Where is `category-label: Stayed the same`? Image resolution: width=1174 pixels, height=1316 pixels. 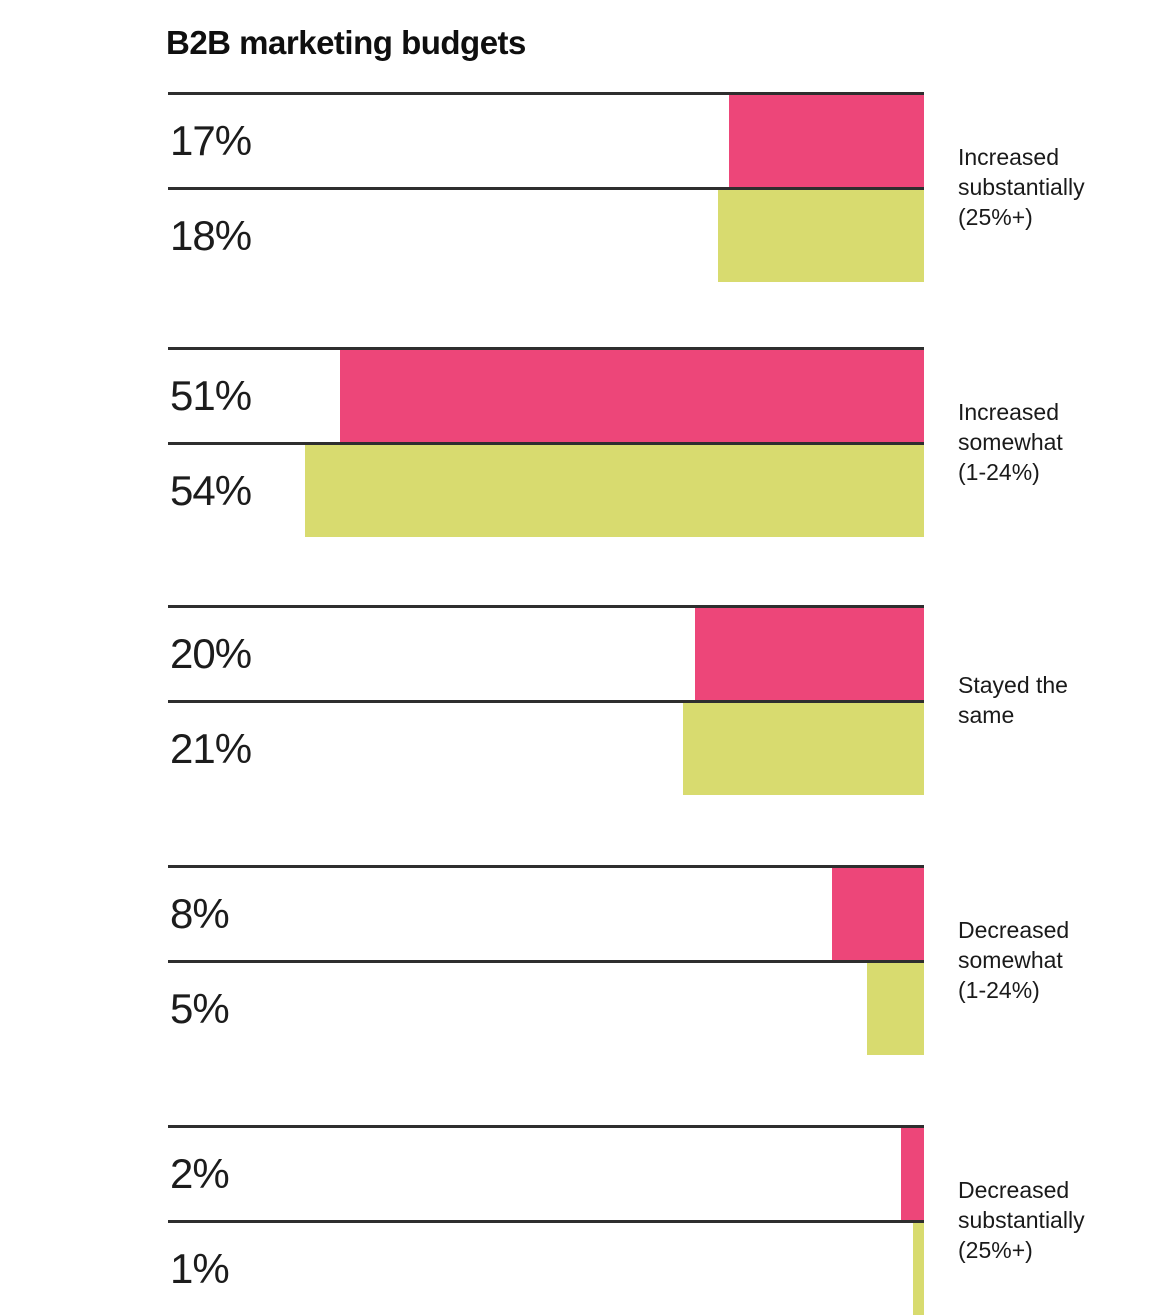 category-label: Stayed the same is located at coordinates (1013, 700).